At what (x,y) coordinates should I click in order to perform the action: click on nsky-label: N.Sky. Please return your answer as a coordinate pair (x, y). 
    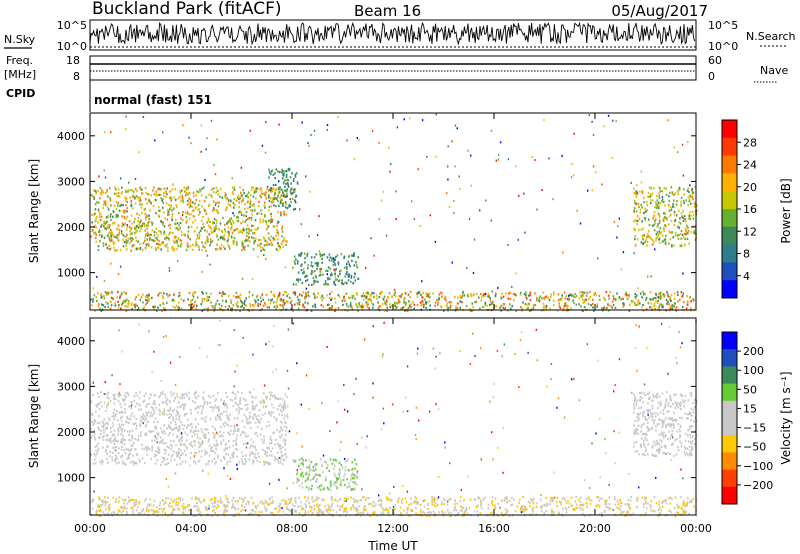
    Looking at the image, I should click on (20, 39).